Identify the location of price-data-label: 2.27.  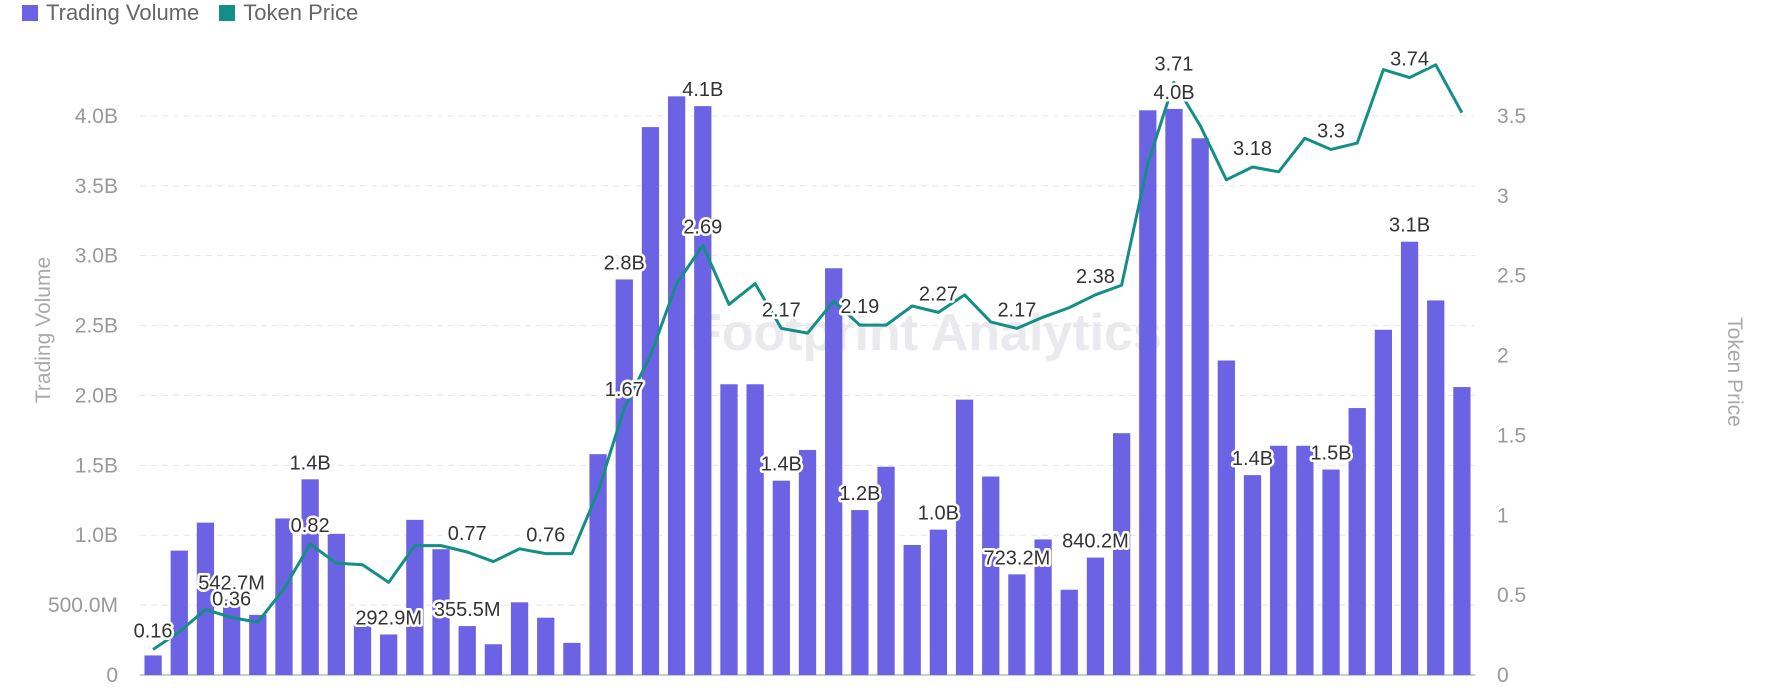
(938, 294).